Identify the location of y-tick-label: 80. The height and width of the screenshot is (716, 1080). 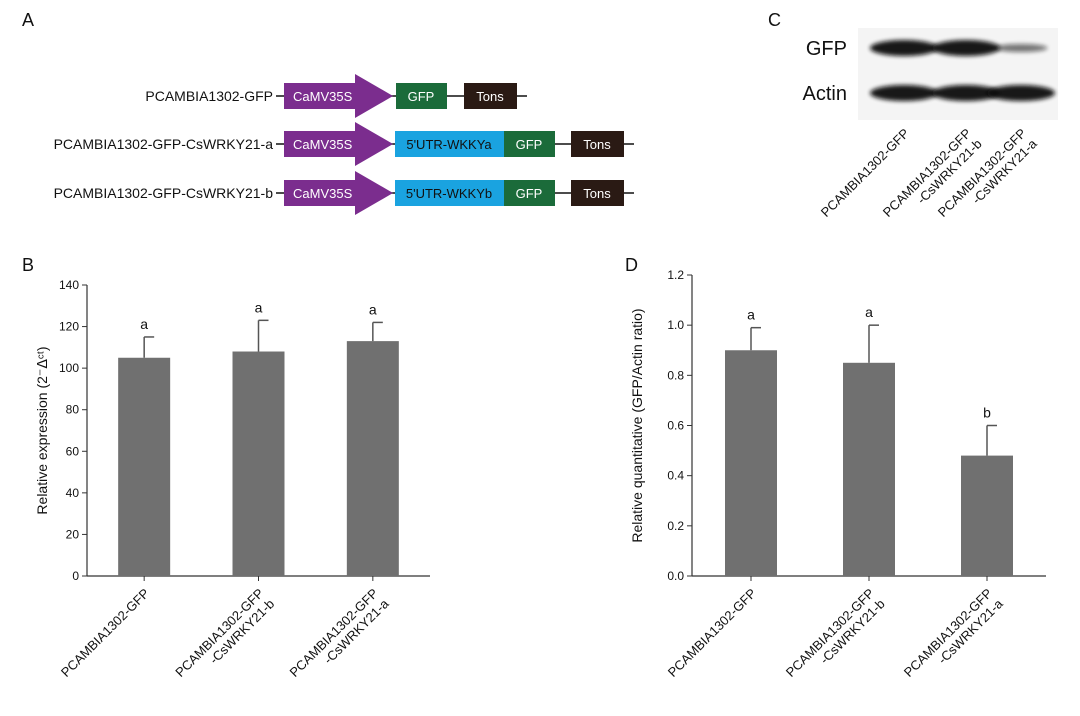
(73, 410).